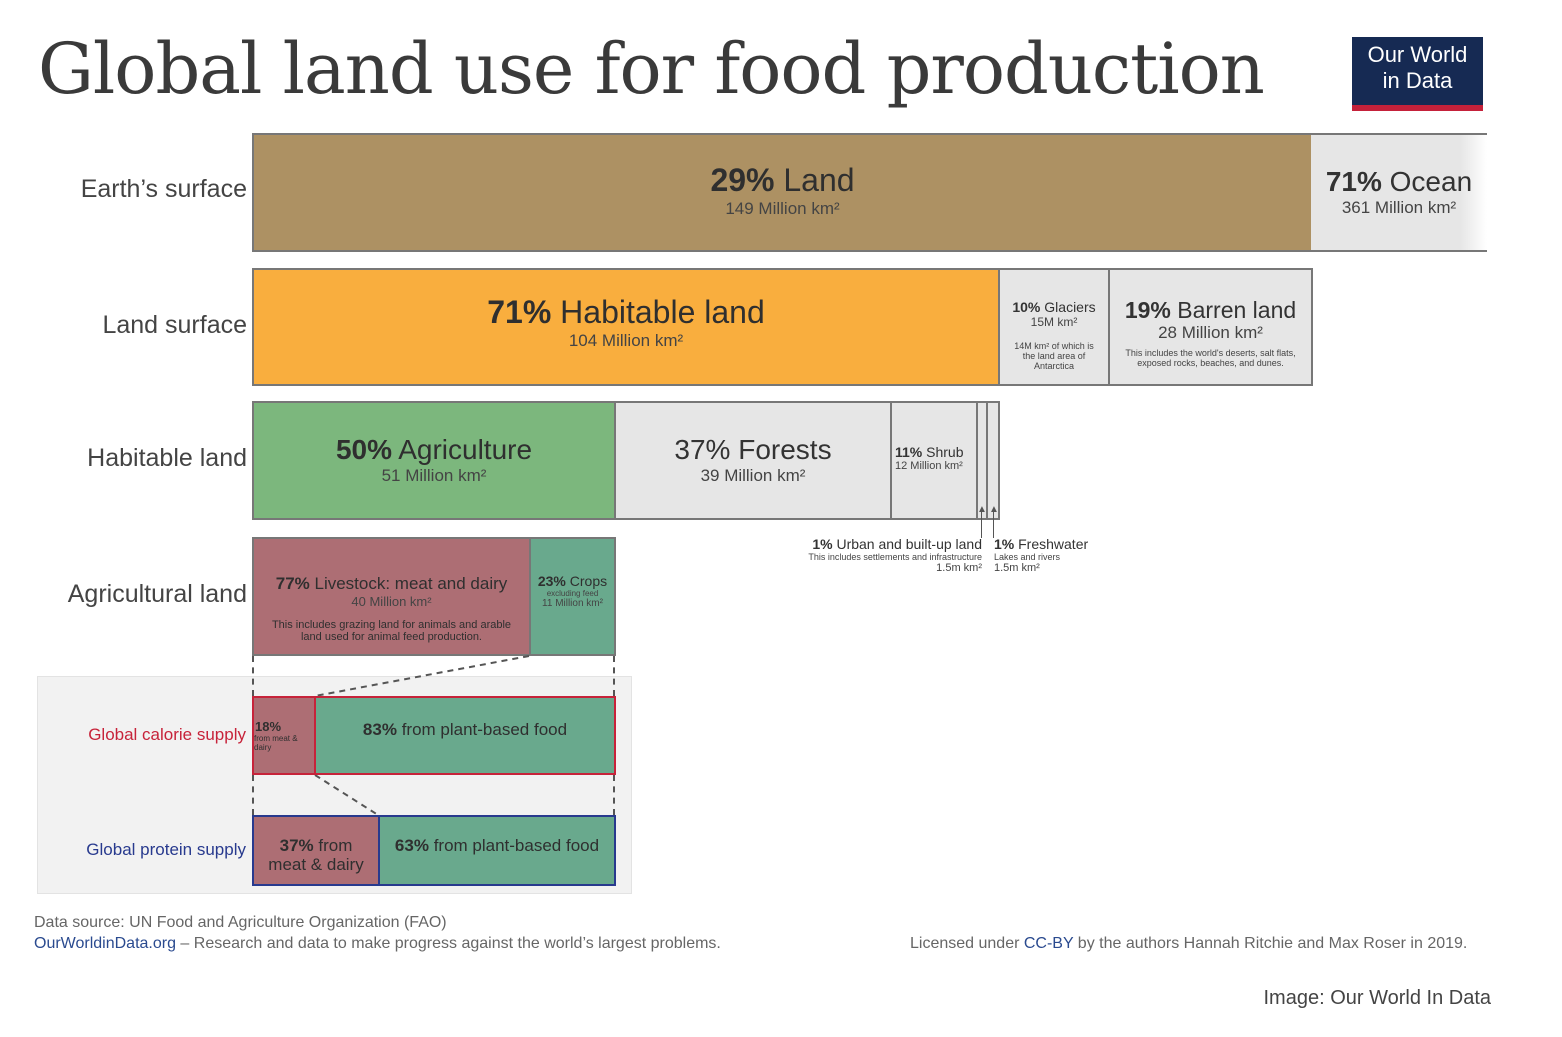 This screenshot has height=1037, width=1562. What do you see at coordinates (981, 523) in the screenshot?
I see `urban-arrow-line` at bounding box center [981, 523].